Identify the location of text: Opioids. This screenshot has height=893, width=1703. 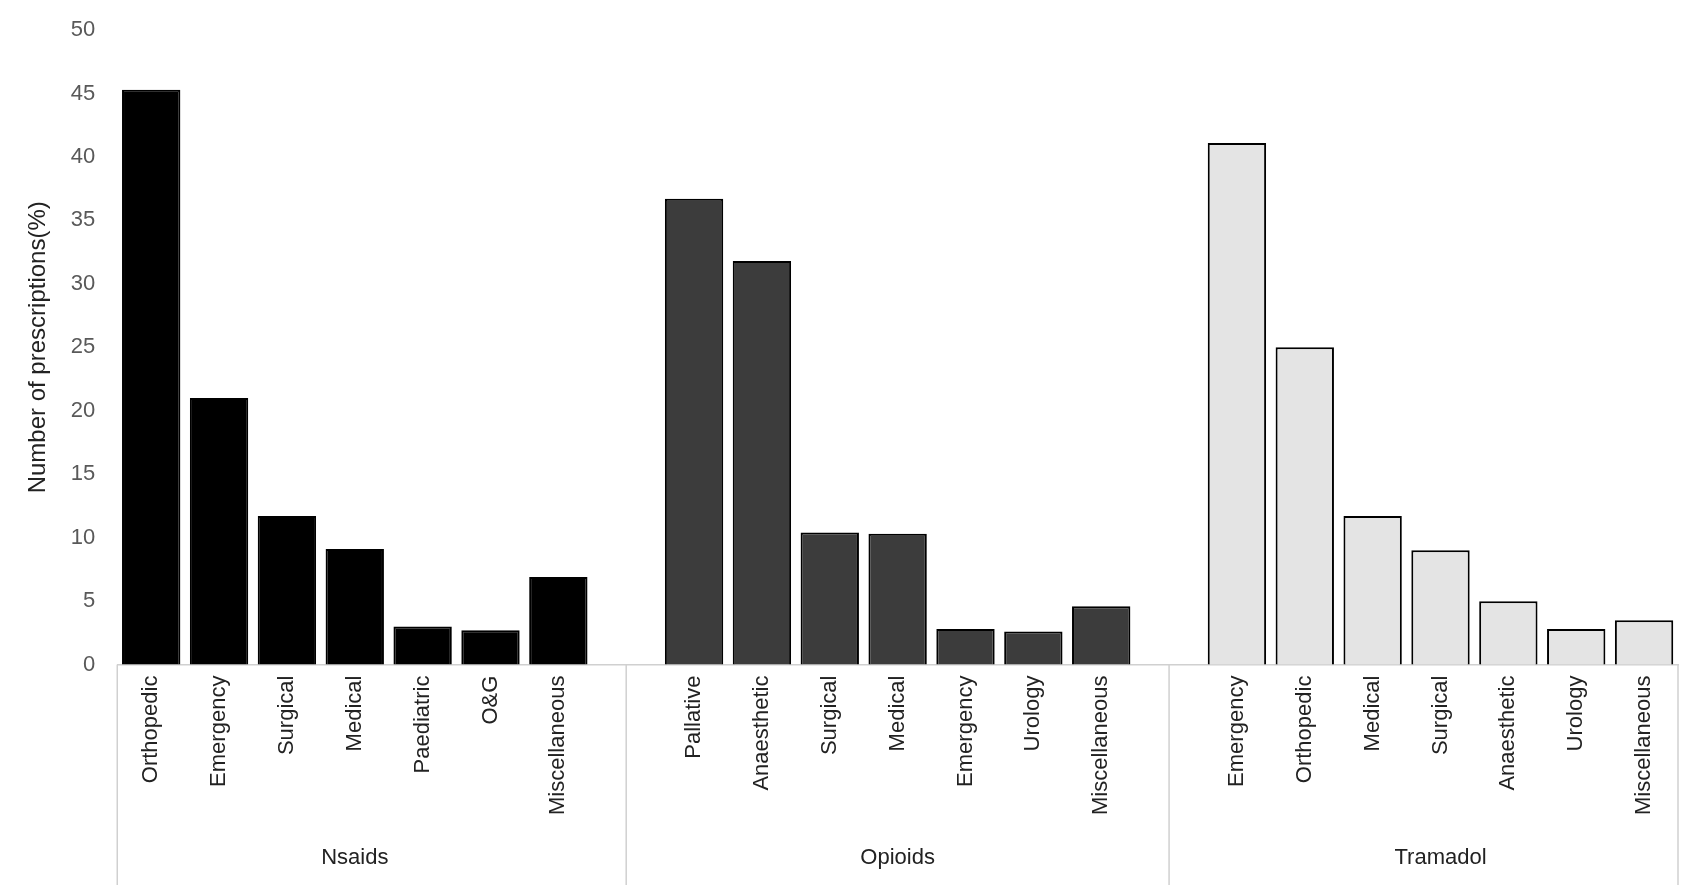
(897, 857).